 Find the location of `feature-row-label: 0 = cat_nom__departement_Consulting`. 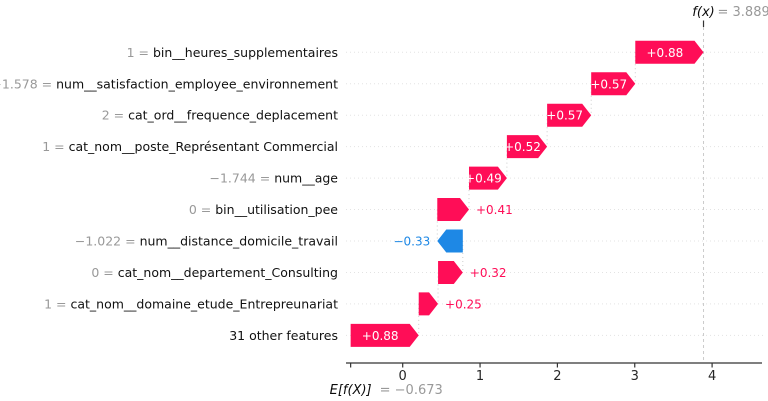

feature-row-label: 0 = cat_nom__departement_Consulting is located at coordinates (214, 272).